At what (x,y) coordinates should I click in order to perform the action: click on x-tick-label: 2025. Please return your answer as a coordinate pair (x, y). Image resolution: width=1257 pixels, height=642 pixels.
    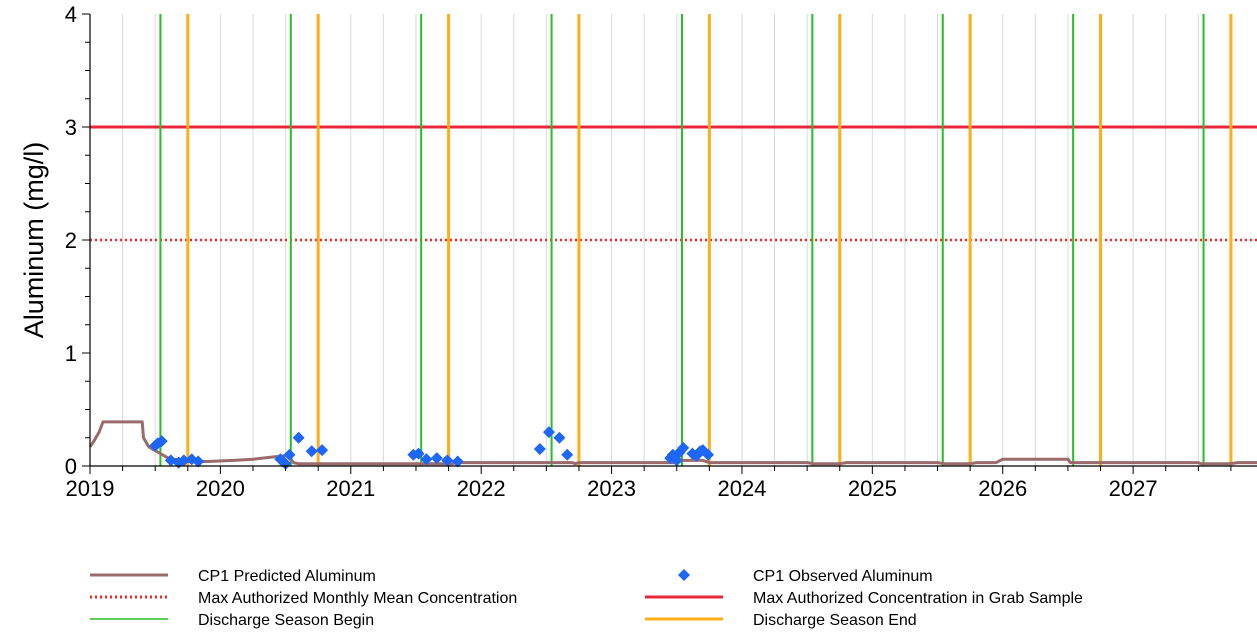
    Looking at the image, I should click on (872, 488).